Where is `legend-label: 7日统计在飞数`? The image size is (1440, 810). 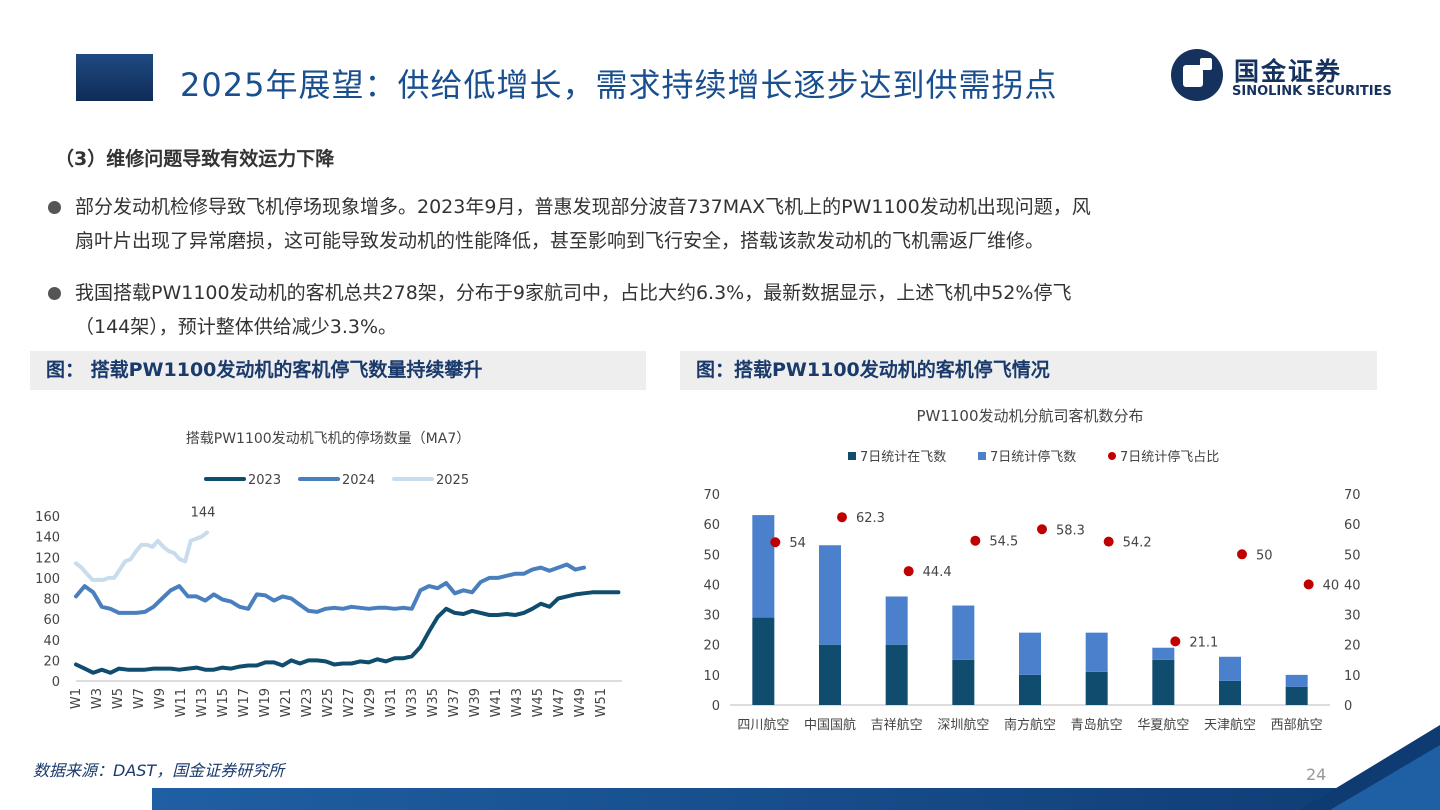 legend-label: 7日统计在飞数 is located at coordinates (903, 457).